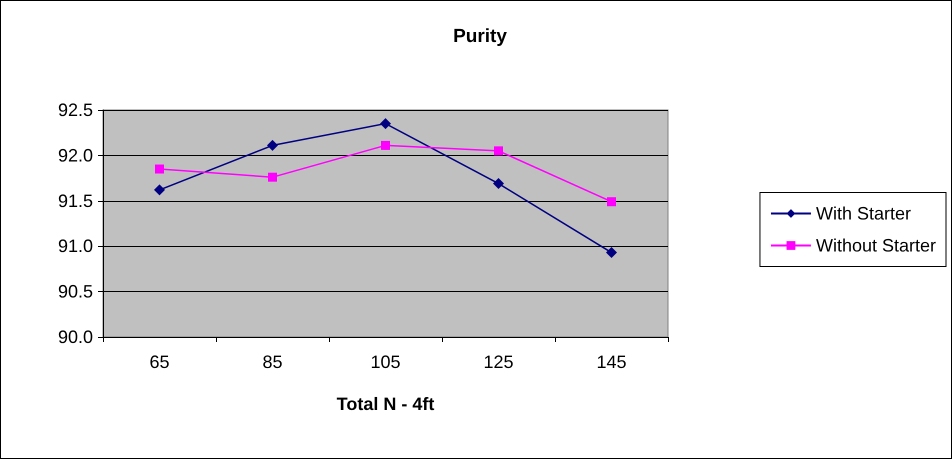  What do you see at coordinates (876, 246) in the screenshot?
I see `legend-label: Without Starter` at bounding box center [876, 246].